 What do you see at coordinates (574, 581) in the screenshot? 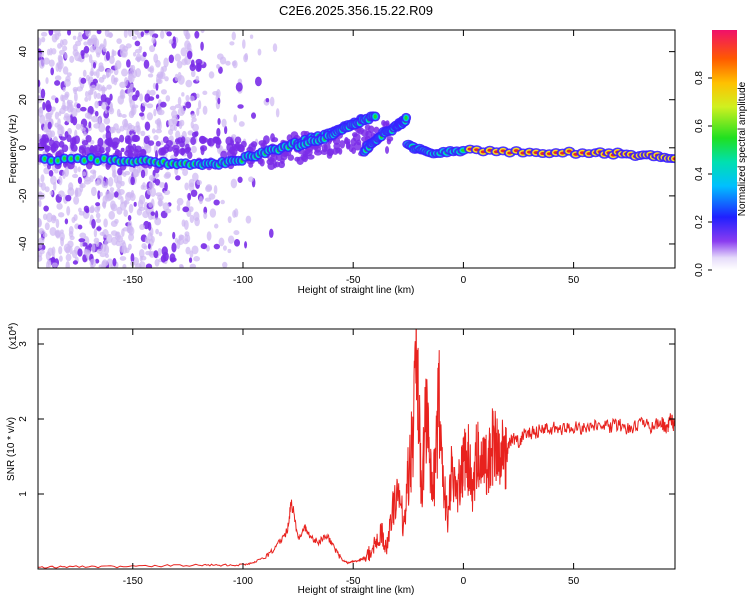
I see `snr-x-tick-label: 50` at bounding box center [574, 581].